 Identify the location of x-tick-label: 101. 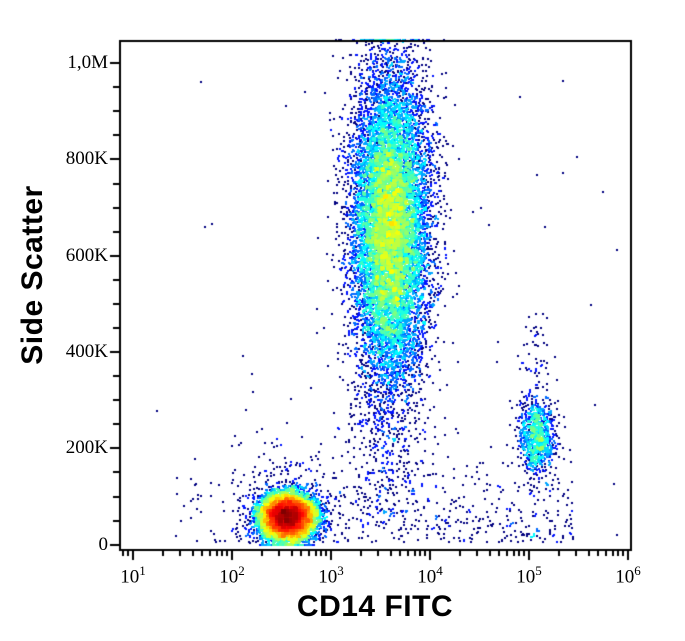
(133, 574).